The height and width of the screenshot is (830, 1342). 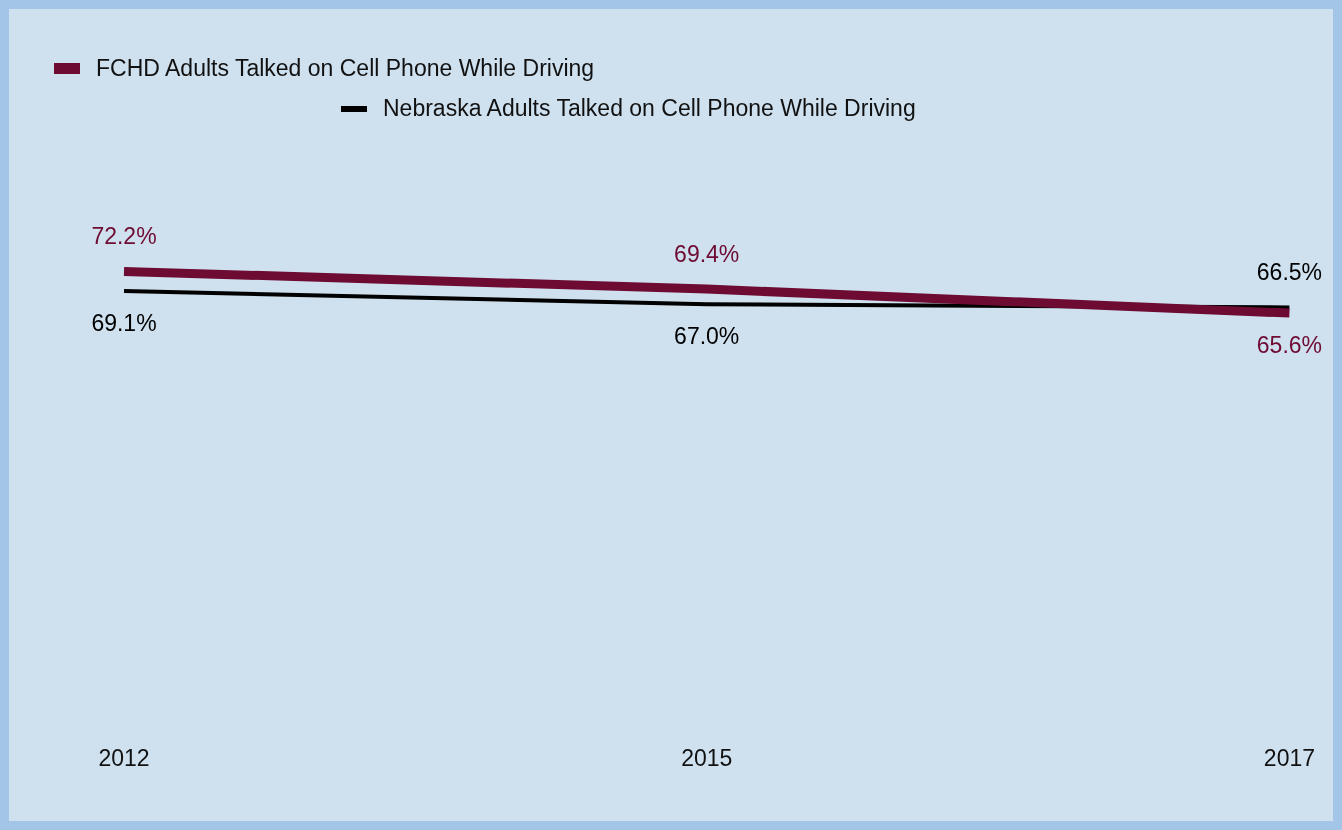 I want to click on data-label: 66.5%, so click(x=1289, y=272).